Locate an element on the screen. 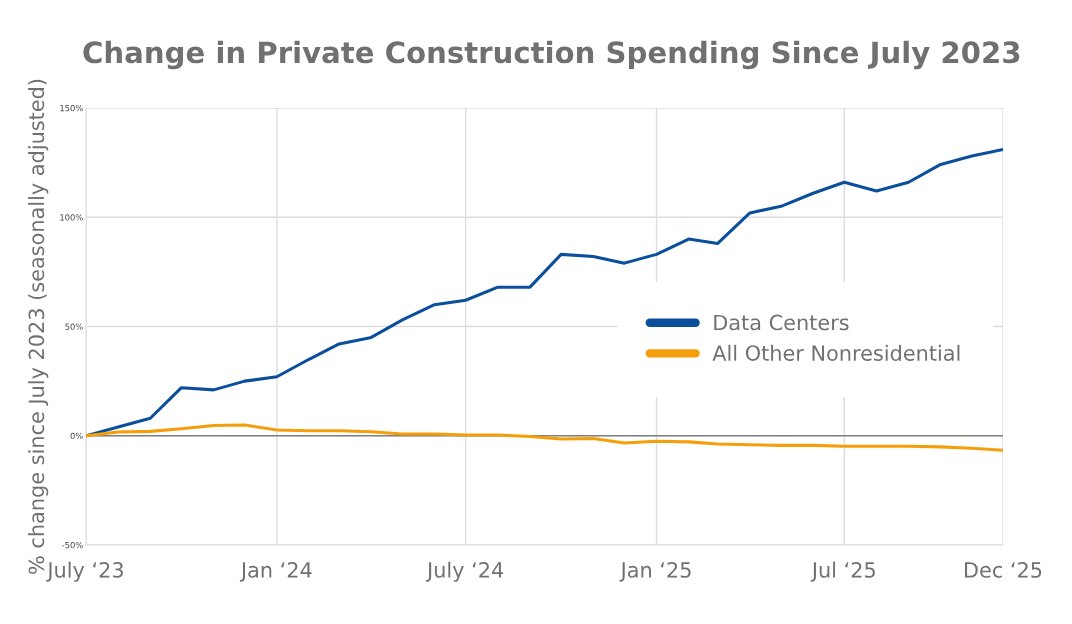  legend-label: Data Centers is located at coordinates (781, 322).